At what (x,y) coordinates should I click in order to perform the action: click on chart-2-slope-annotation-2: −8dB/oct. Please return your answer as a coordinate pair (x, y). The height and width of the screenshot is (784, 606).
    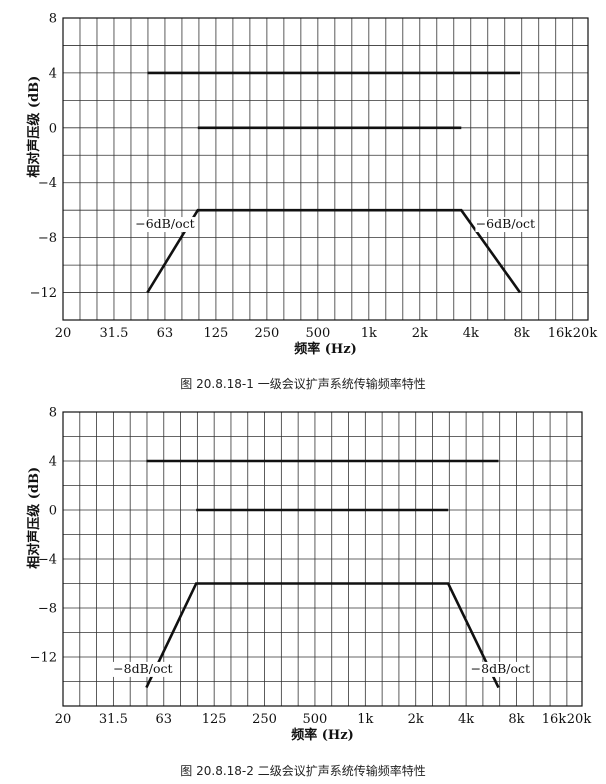
    Looking at the image, I should click on (500, 668).